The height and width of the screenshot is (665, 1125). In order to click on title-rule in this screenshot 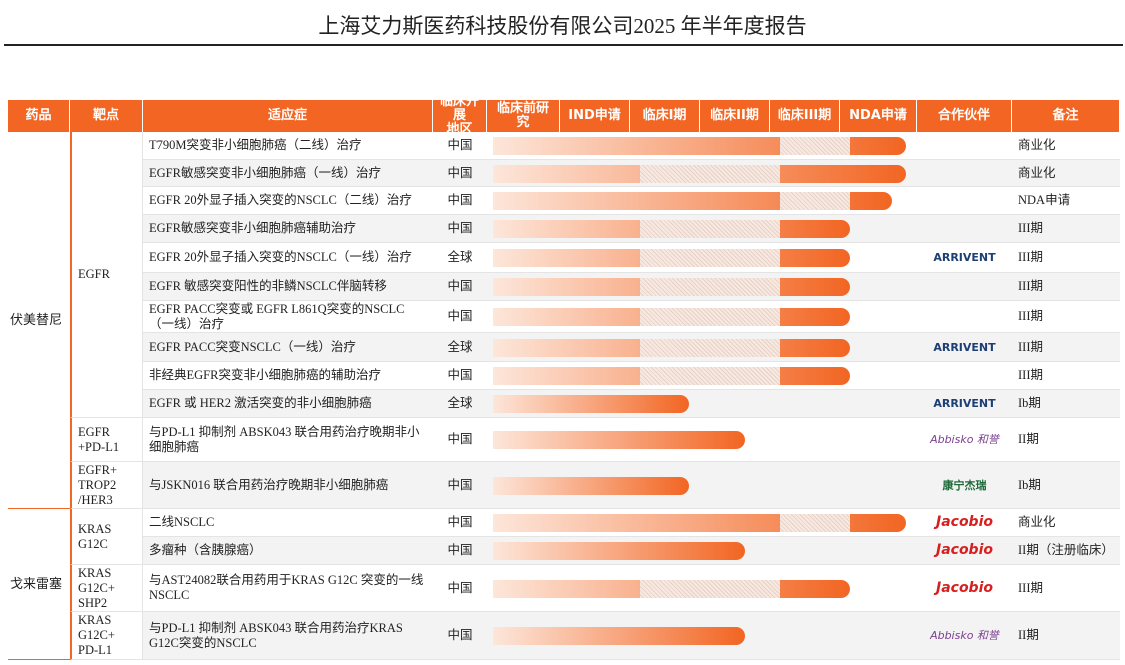, I will do `click(563, 45)`.